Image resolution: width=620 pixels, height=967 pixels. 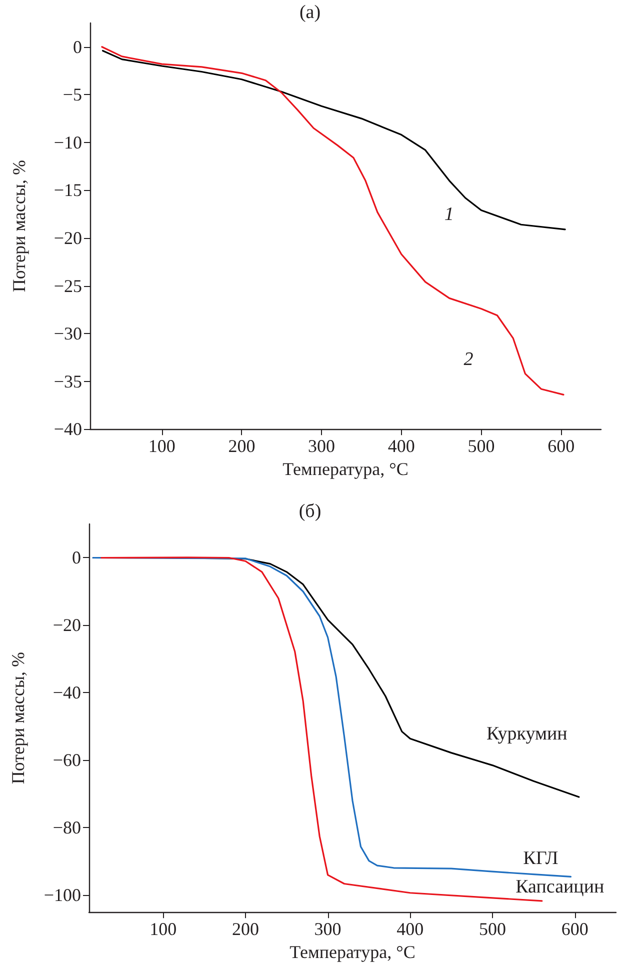 What do you see at coordinates (334, 140) in the screenshot?
I see `line-series` at bounding box center [334, 140].